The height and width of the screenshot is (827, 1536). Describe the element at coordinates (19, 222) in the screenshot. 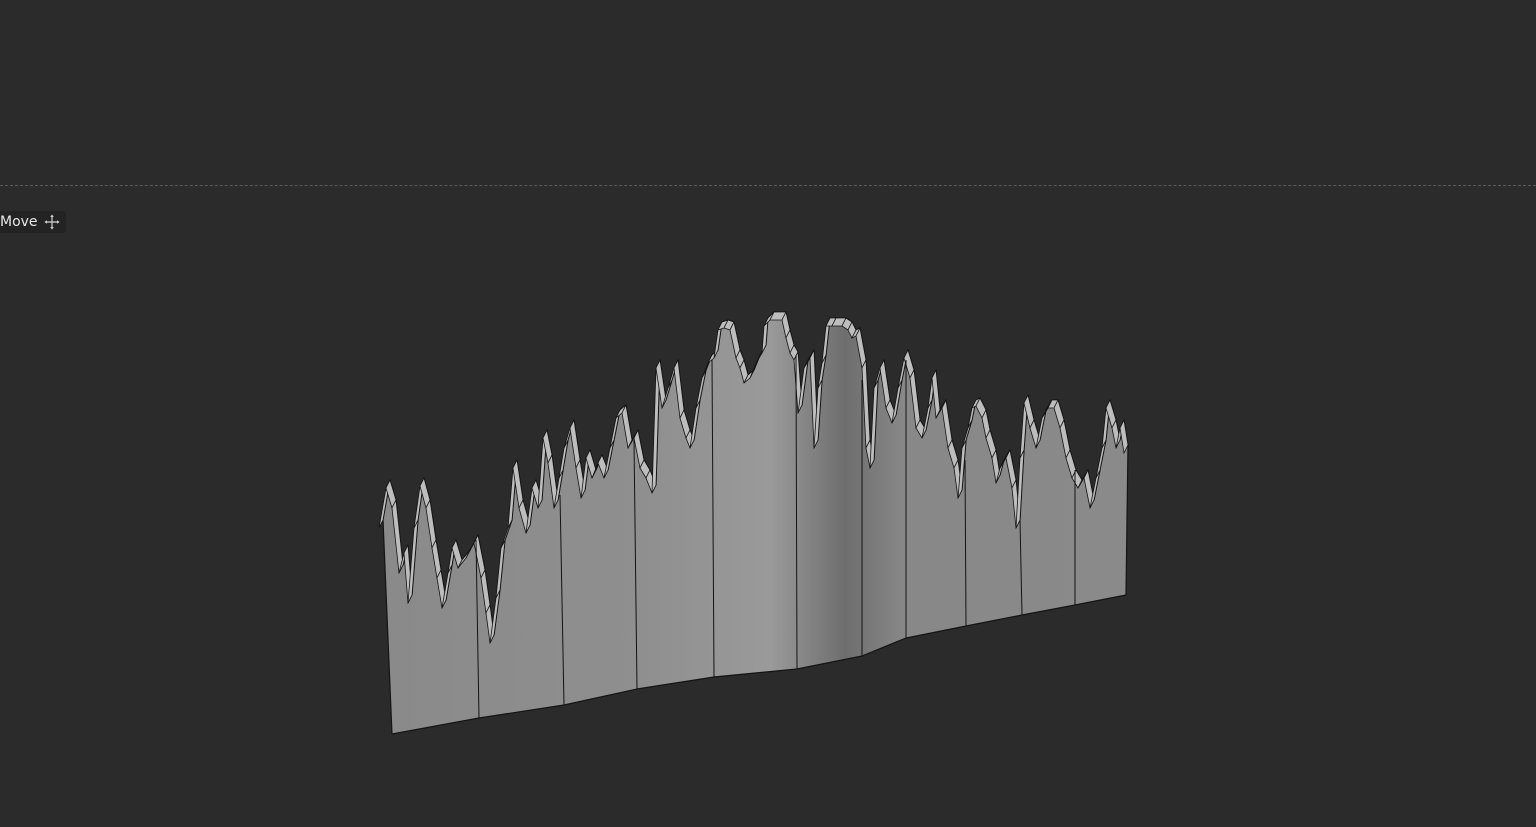

I see `move-tool-label: Move` at that location.